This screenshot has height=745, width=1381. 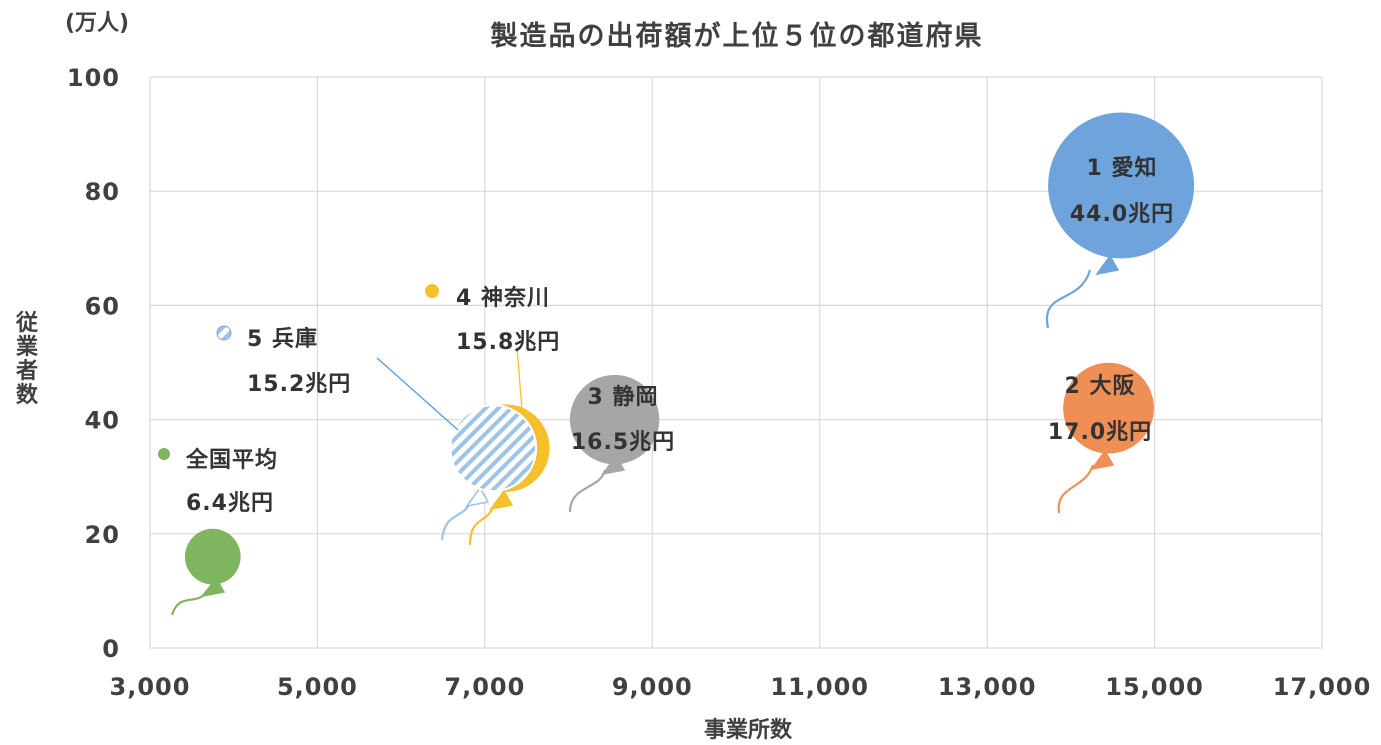 I want to click on x-tick-label: 5,000, so click(x=317, y=687).